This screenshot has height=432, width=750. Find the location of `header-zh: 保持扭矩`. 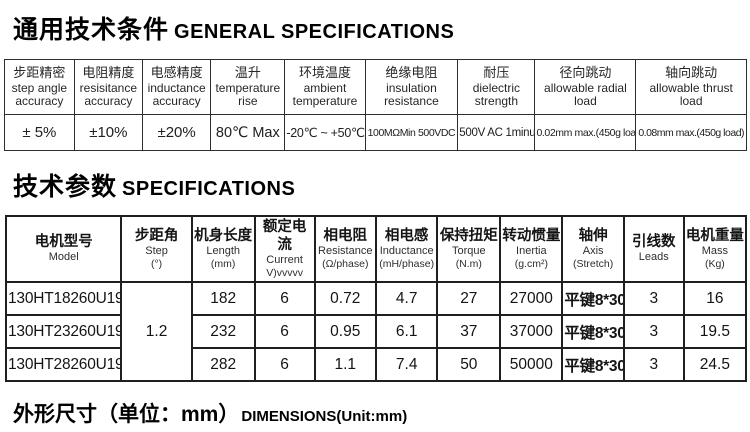

header-zh: 保持扭矩 is located at coordinates (468, 236).